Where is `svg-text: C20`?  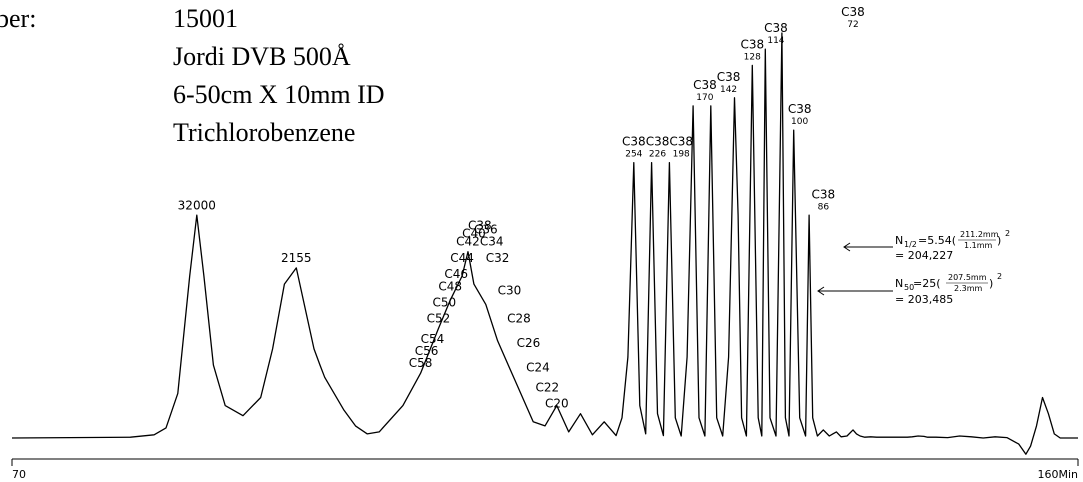
svg-text: C20 is located at coordinates (557, 404).